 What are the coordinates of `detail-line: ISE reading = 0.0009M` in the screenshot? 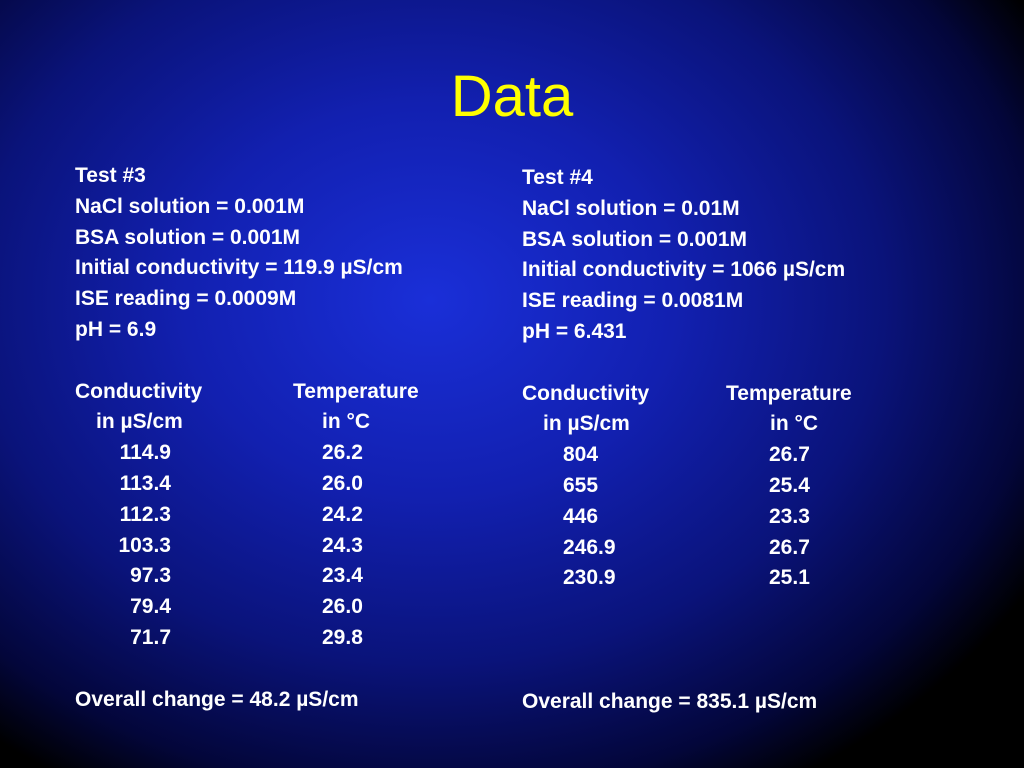 It's located at (186, 299).